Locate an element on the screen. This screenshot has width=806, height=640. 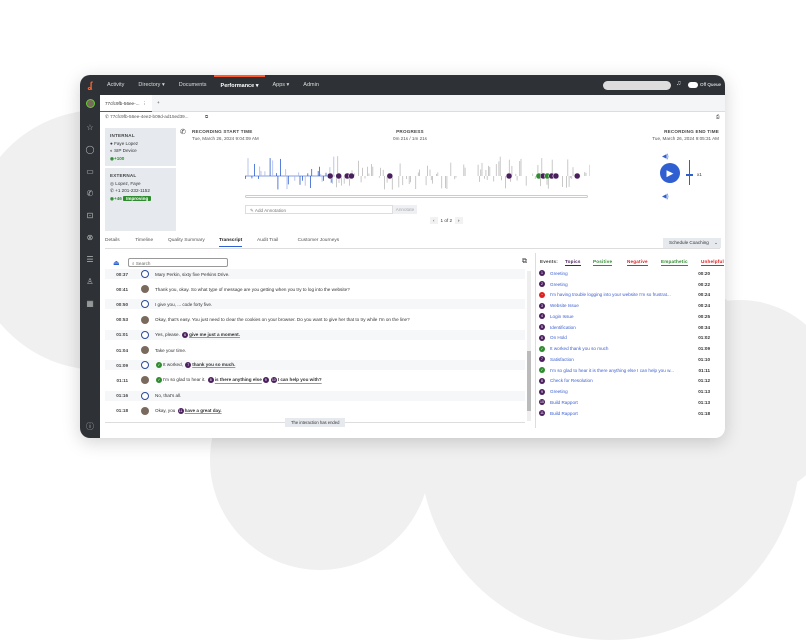
playback-scrubber is located at coordinates (416, 196).